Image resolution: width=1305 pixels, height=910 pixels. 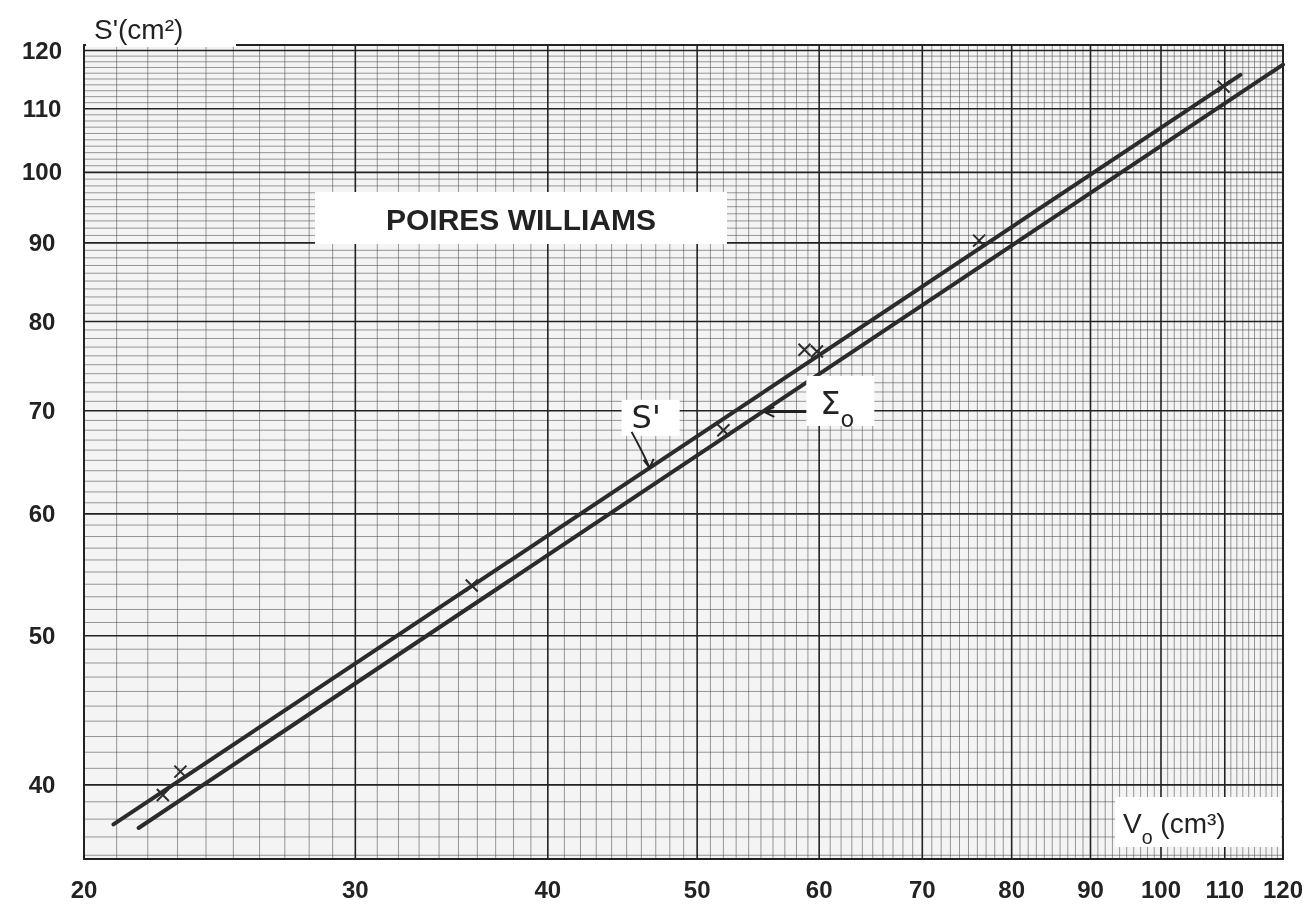 What do you see at coordinates (548, 889) in the screenshot?
I see `x-tick-label: 40` at bounding box center [548, 889].